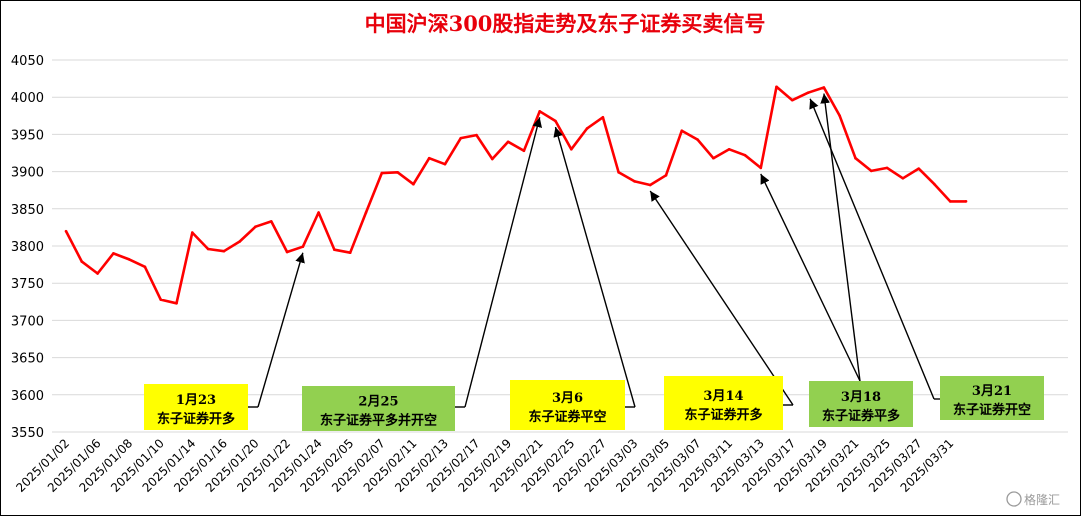  I want to click on annotation-label: 东子证券开空, so click(992, 410).